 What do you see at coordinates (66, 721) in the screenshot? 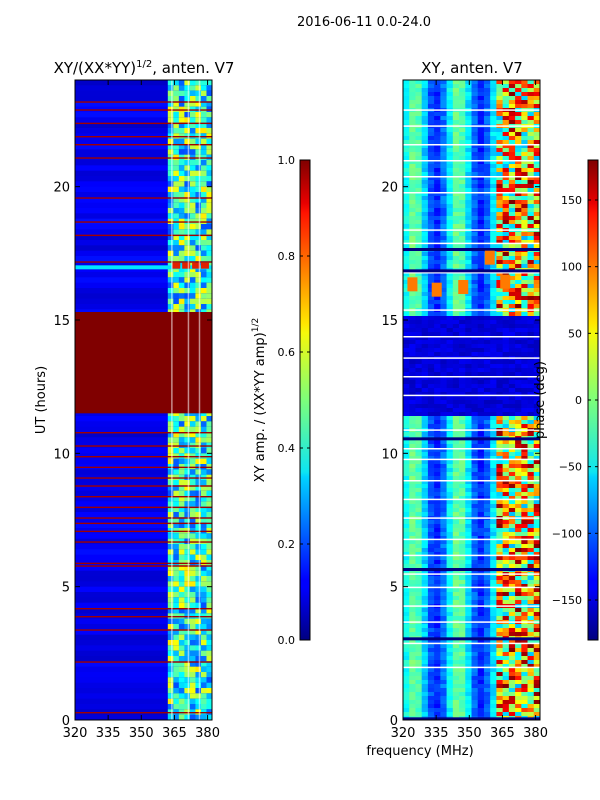
I see `y-tick-label: 0` at bounding box center [66, 721].